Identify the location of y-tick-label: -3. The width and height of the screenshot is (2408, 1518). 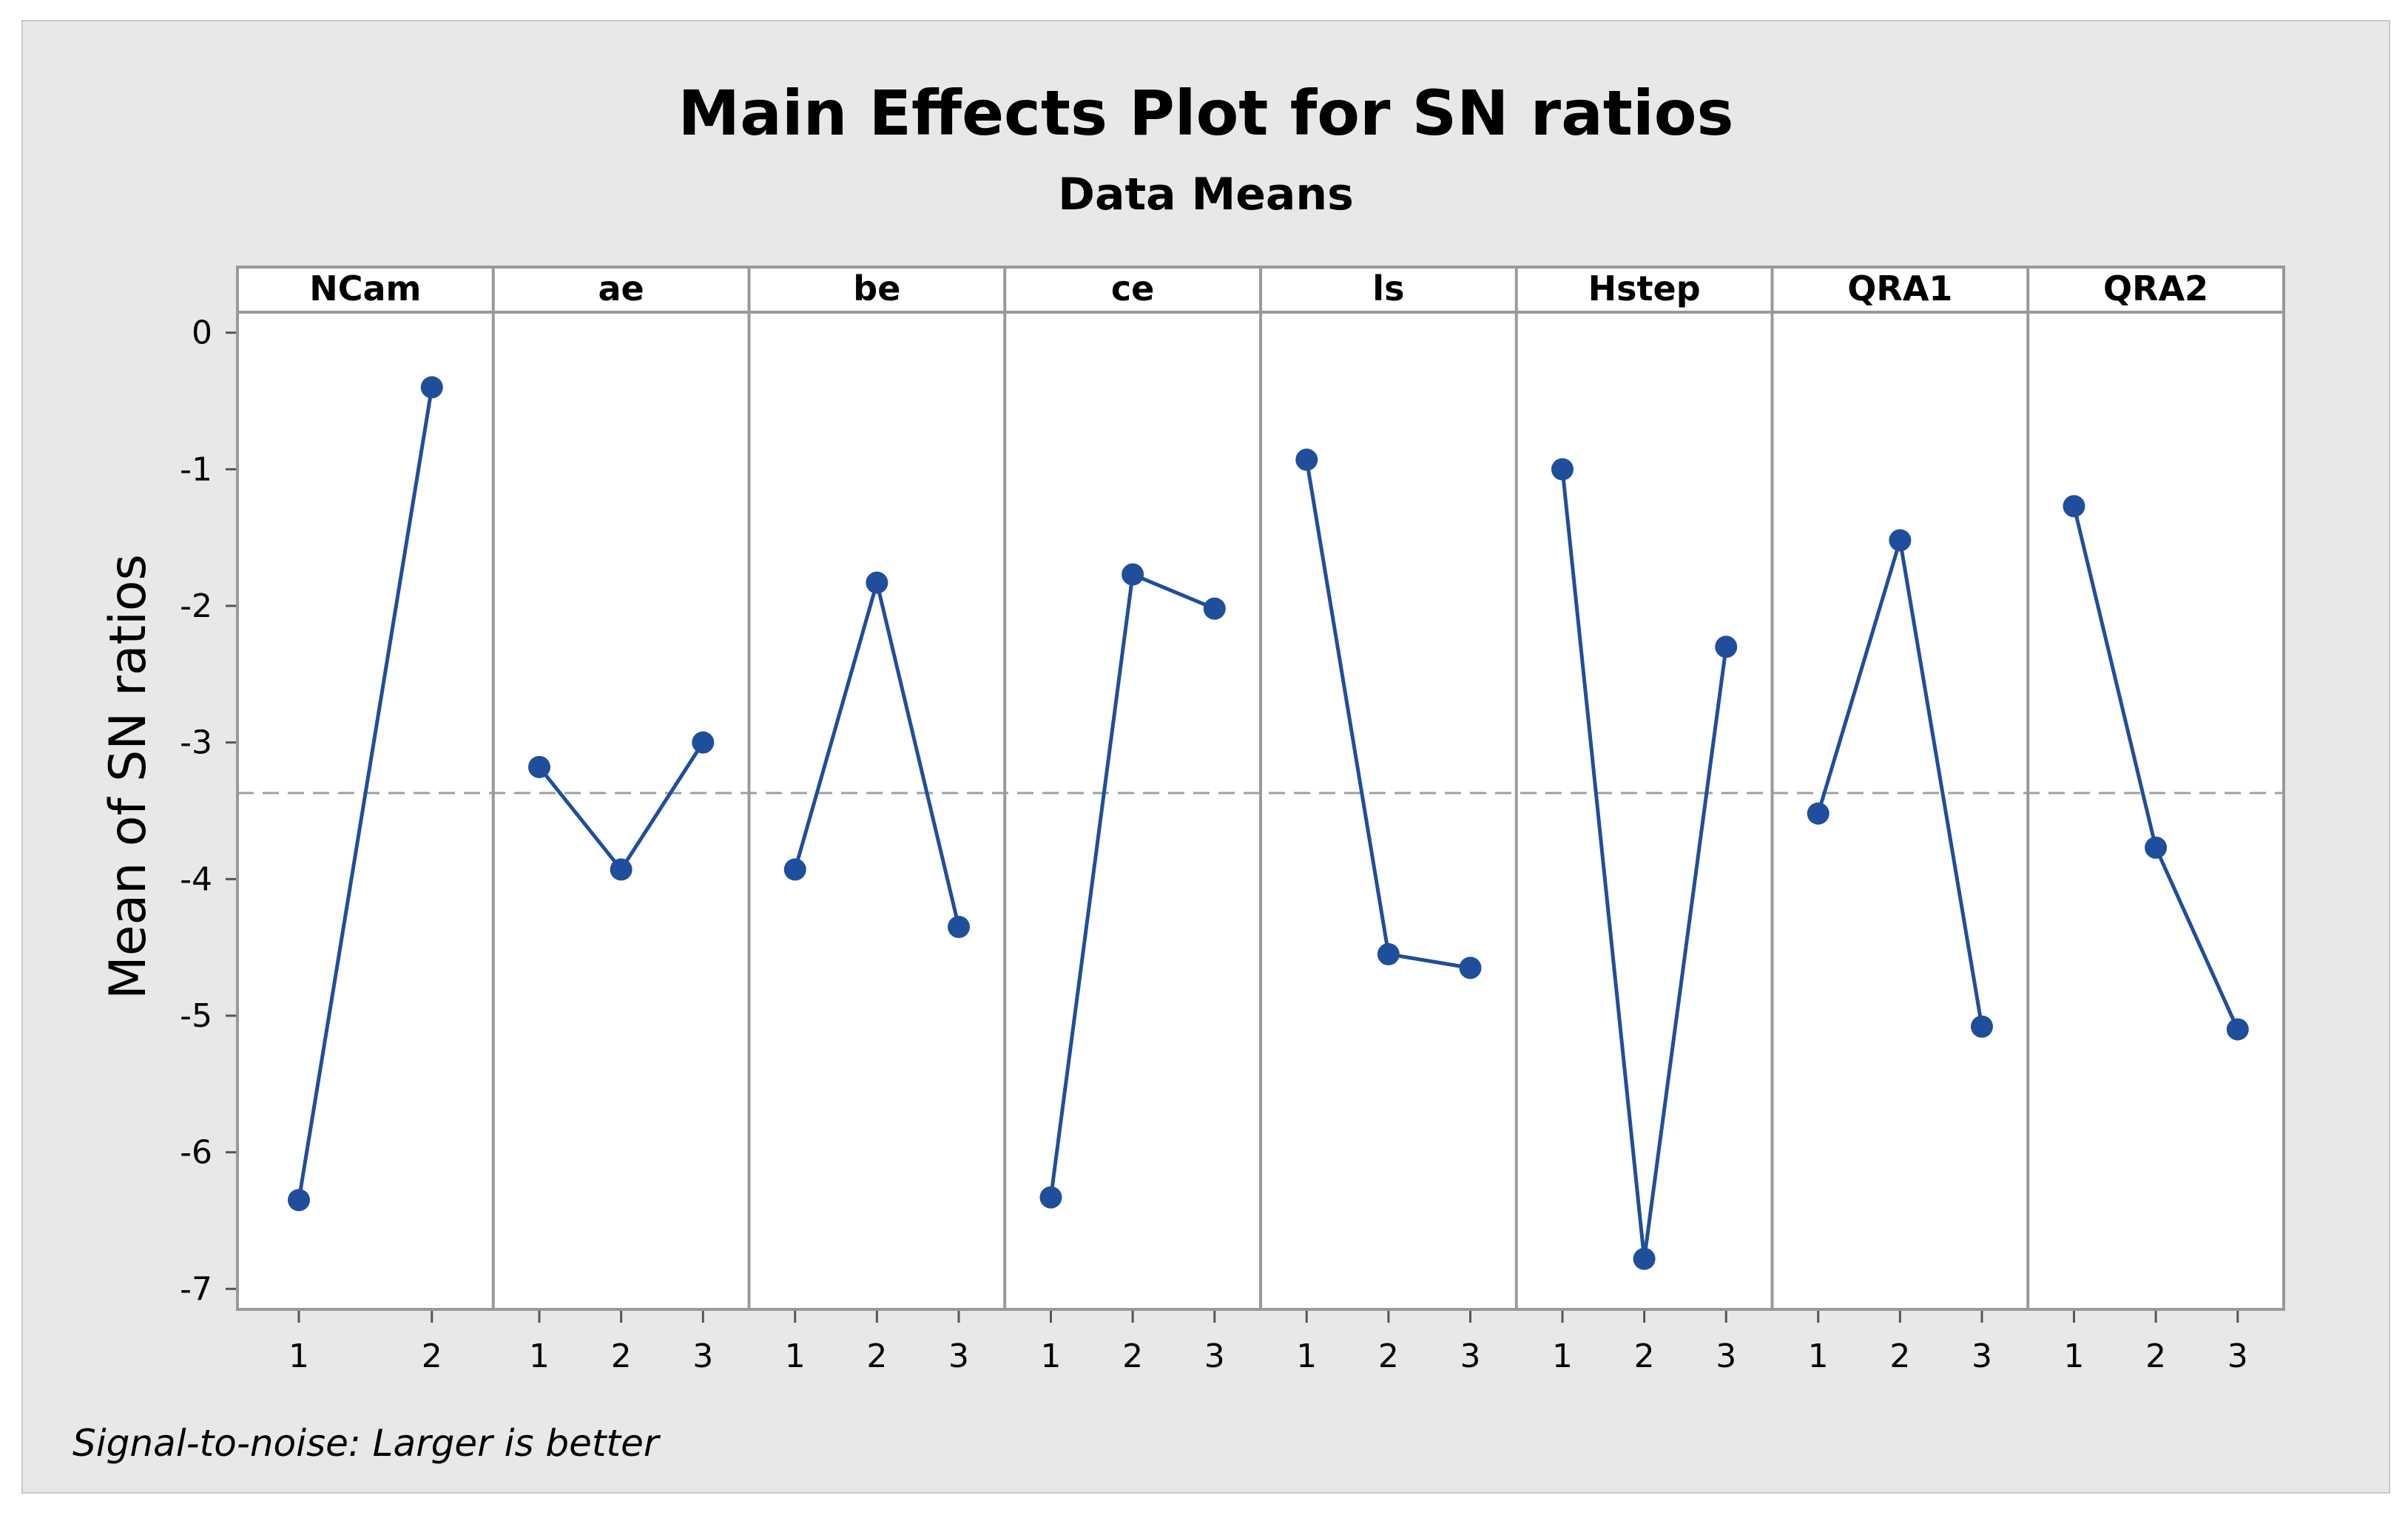
(196, 743).